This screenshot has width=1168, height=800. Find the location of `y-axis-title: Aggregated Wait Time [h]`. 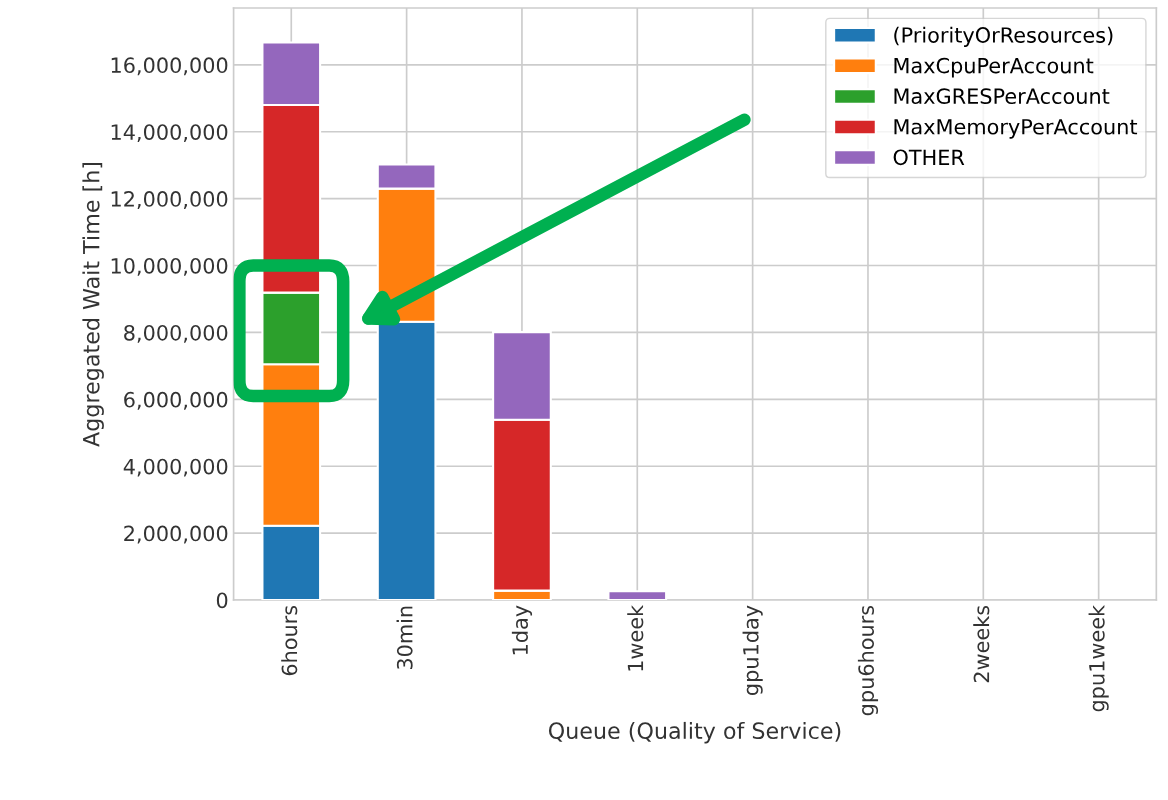

y-axis-title: Aggregated Wait Time [h] is located at coordinates (93, 304).